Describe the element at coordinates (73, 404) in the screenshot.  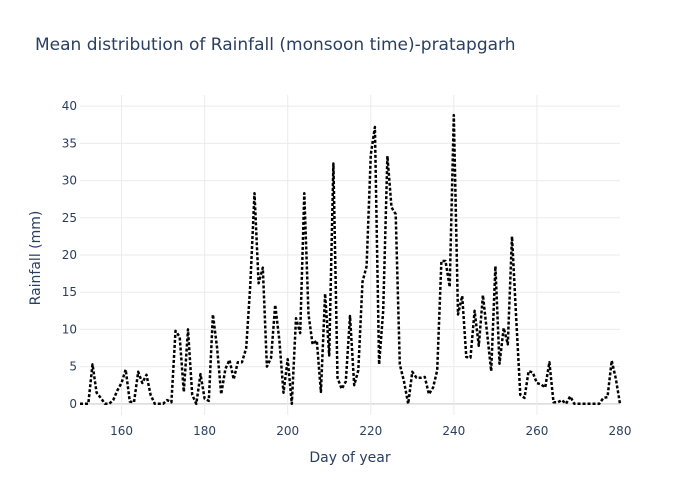
I see `y-tick-label: 0` at that location.